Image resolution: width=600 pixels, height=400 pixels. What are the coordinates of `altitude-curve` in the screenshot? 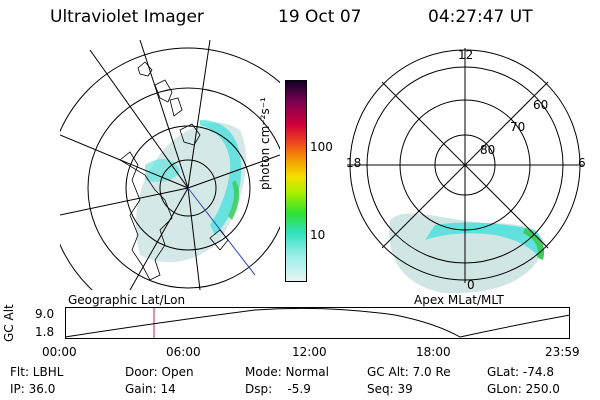 It's located at (317, 322).